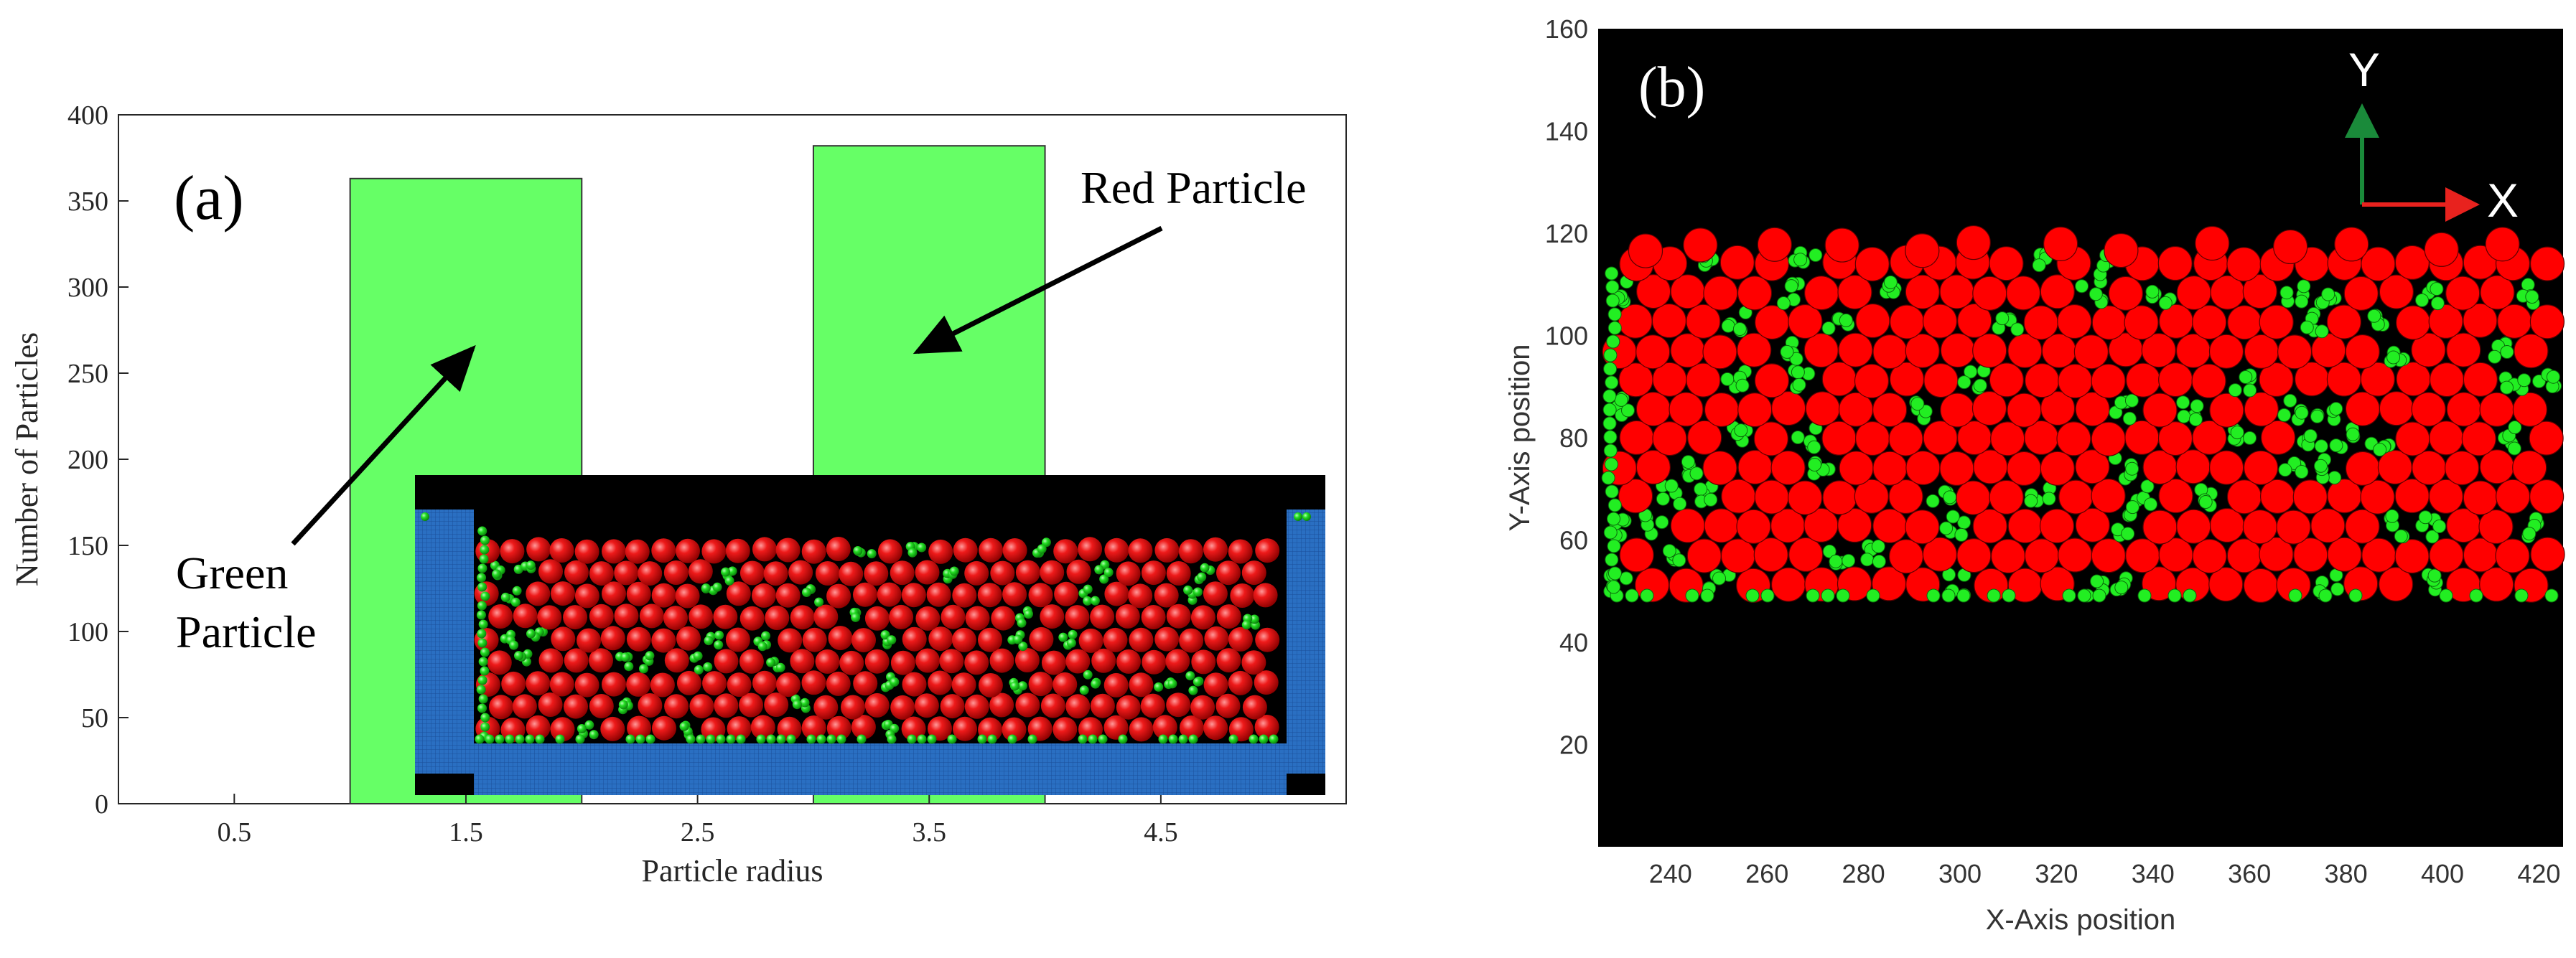 This screenshot has height=958, width=2576. What do you see at coordinates (87, 288) in the screenshot?
I see `y-tick-label-6: 300` at bounding box center [87, 288].